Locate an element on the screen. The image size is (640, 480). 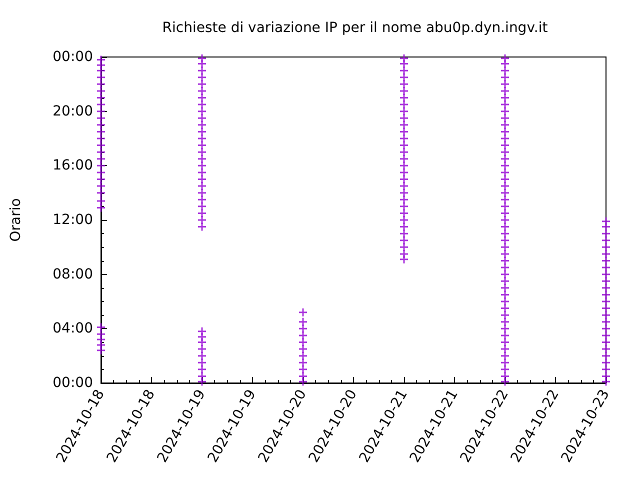
y-tick-label: 20:00 is located at coordinates (72, 111).